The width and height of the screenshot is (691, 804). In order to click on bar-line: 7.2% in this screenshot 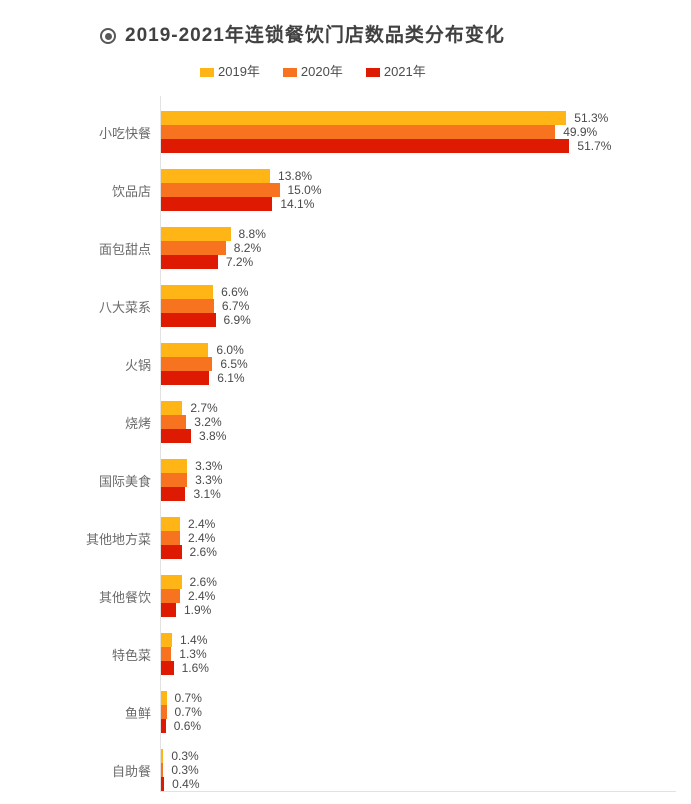, I will do `click(418, 262)`.